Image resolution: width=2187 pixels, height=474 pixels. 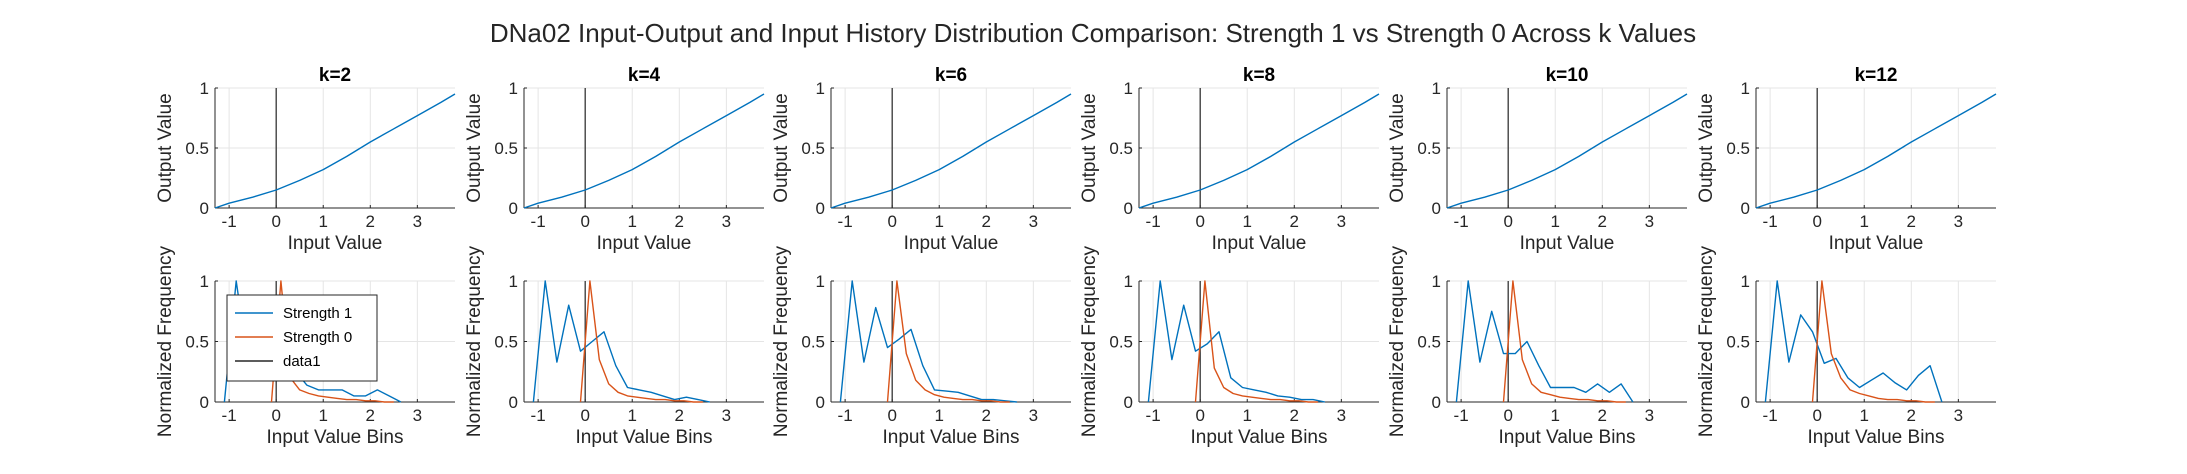 What do you see at coordinates (302, 361) in the screenshot?
I see `legend-entry: data1` at bounding box center [302, 361].